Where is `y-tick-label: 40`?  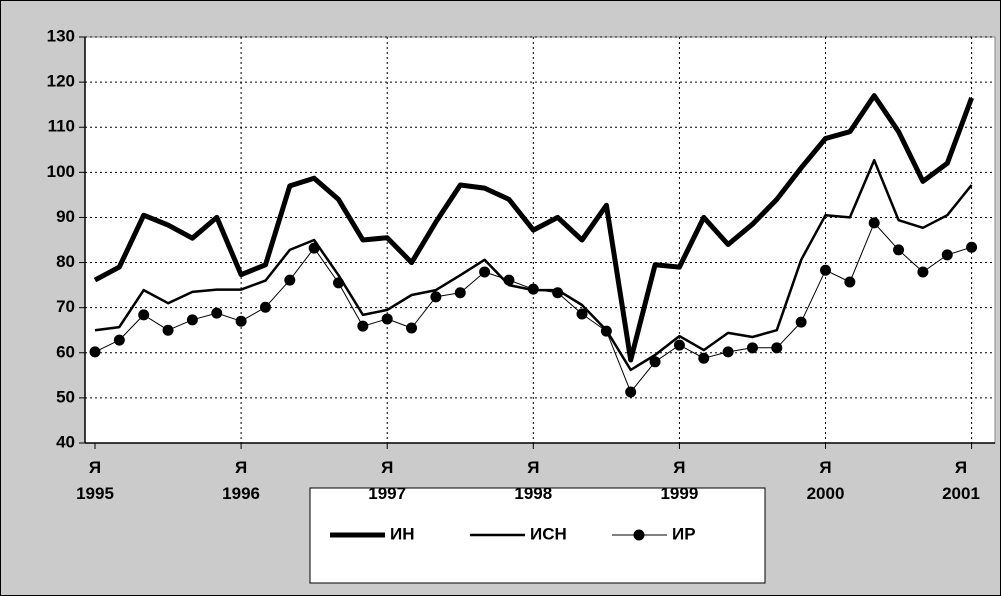
y-tick-label: 40 is located at coordinates (65, 441).